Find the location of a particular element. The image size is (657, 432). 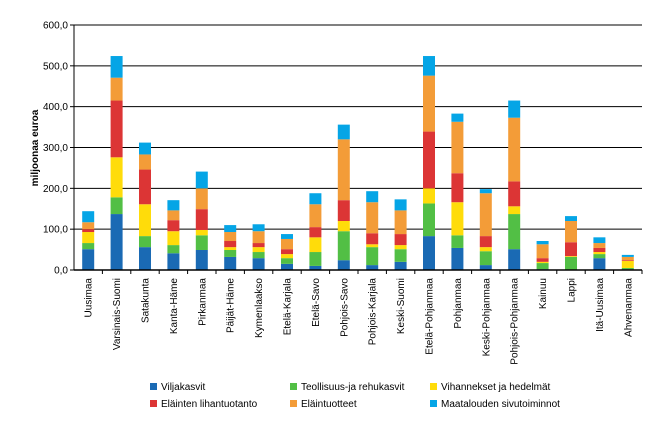

x-tick-label: Kanta-Häme is located at coordinates (174, 306).